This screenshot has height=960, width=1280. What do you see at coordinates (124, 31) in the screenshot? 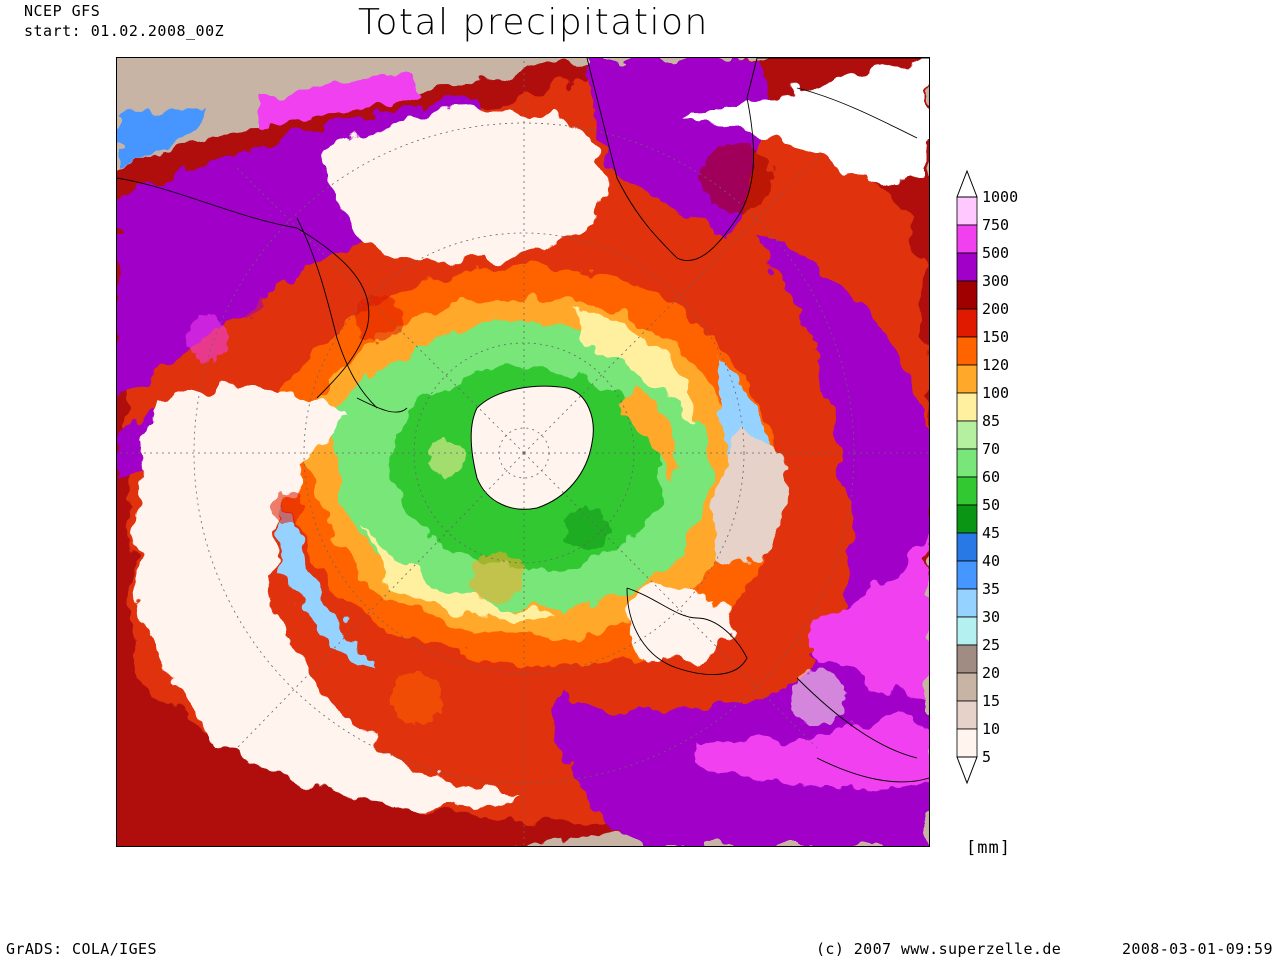
I see `start-time-label: start: 01.02.2008_00Z` at bounding box center [124, 31].